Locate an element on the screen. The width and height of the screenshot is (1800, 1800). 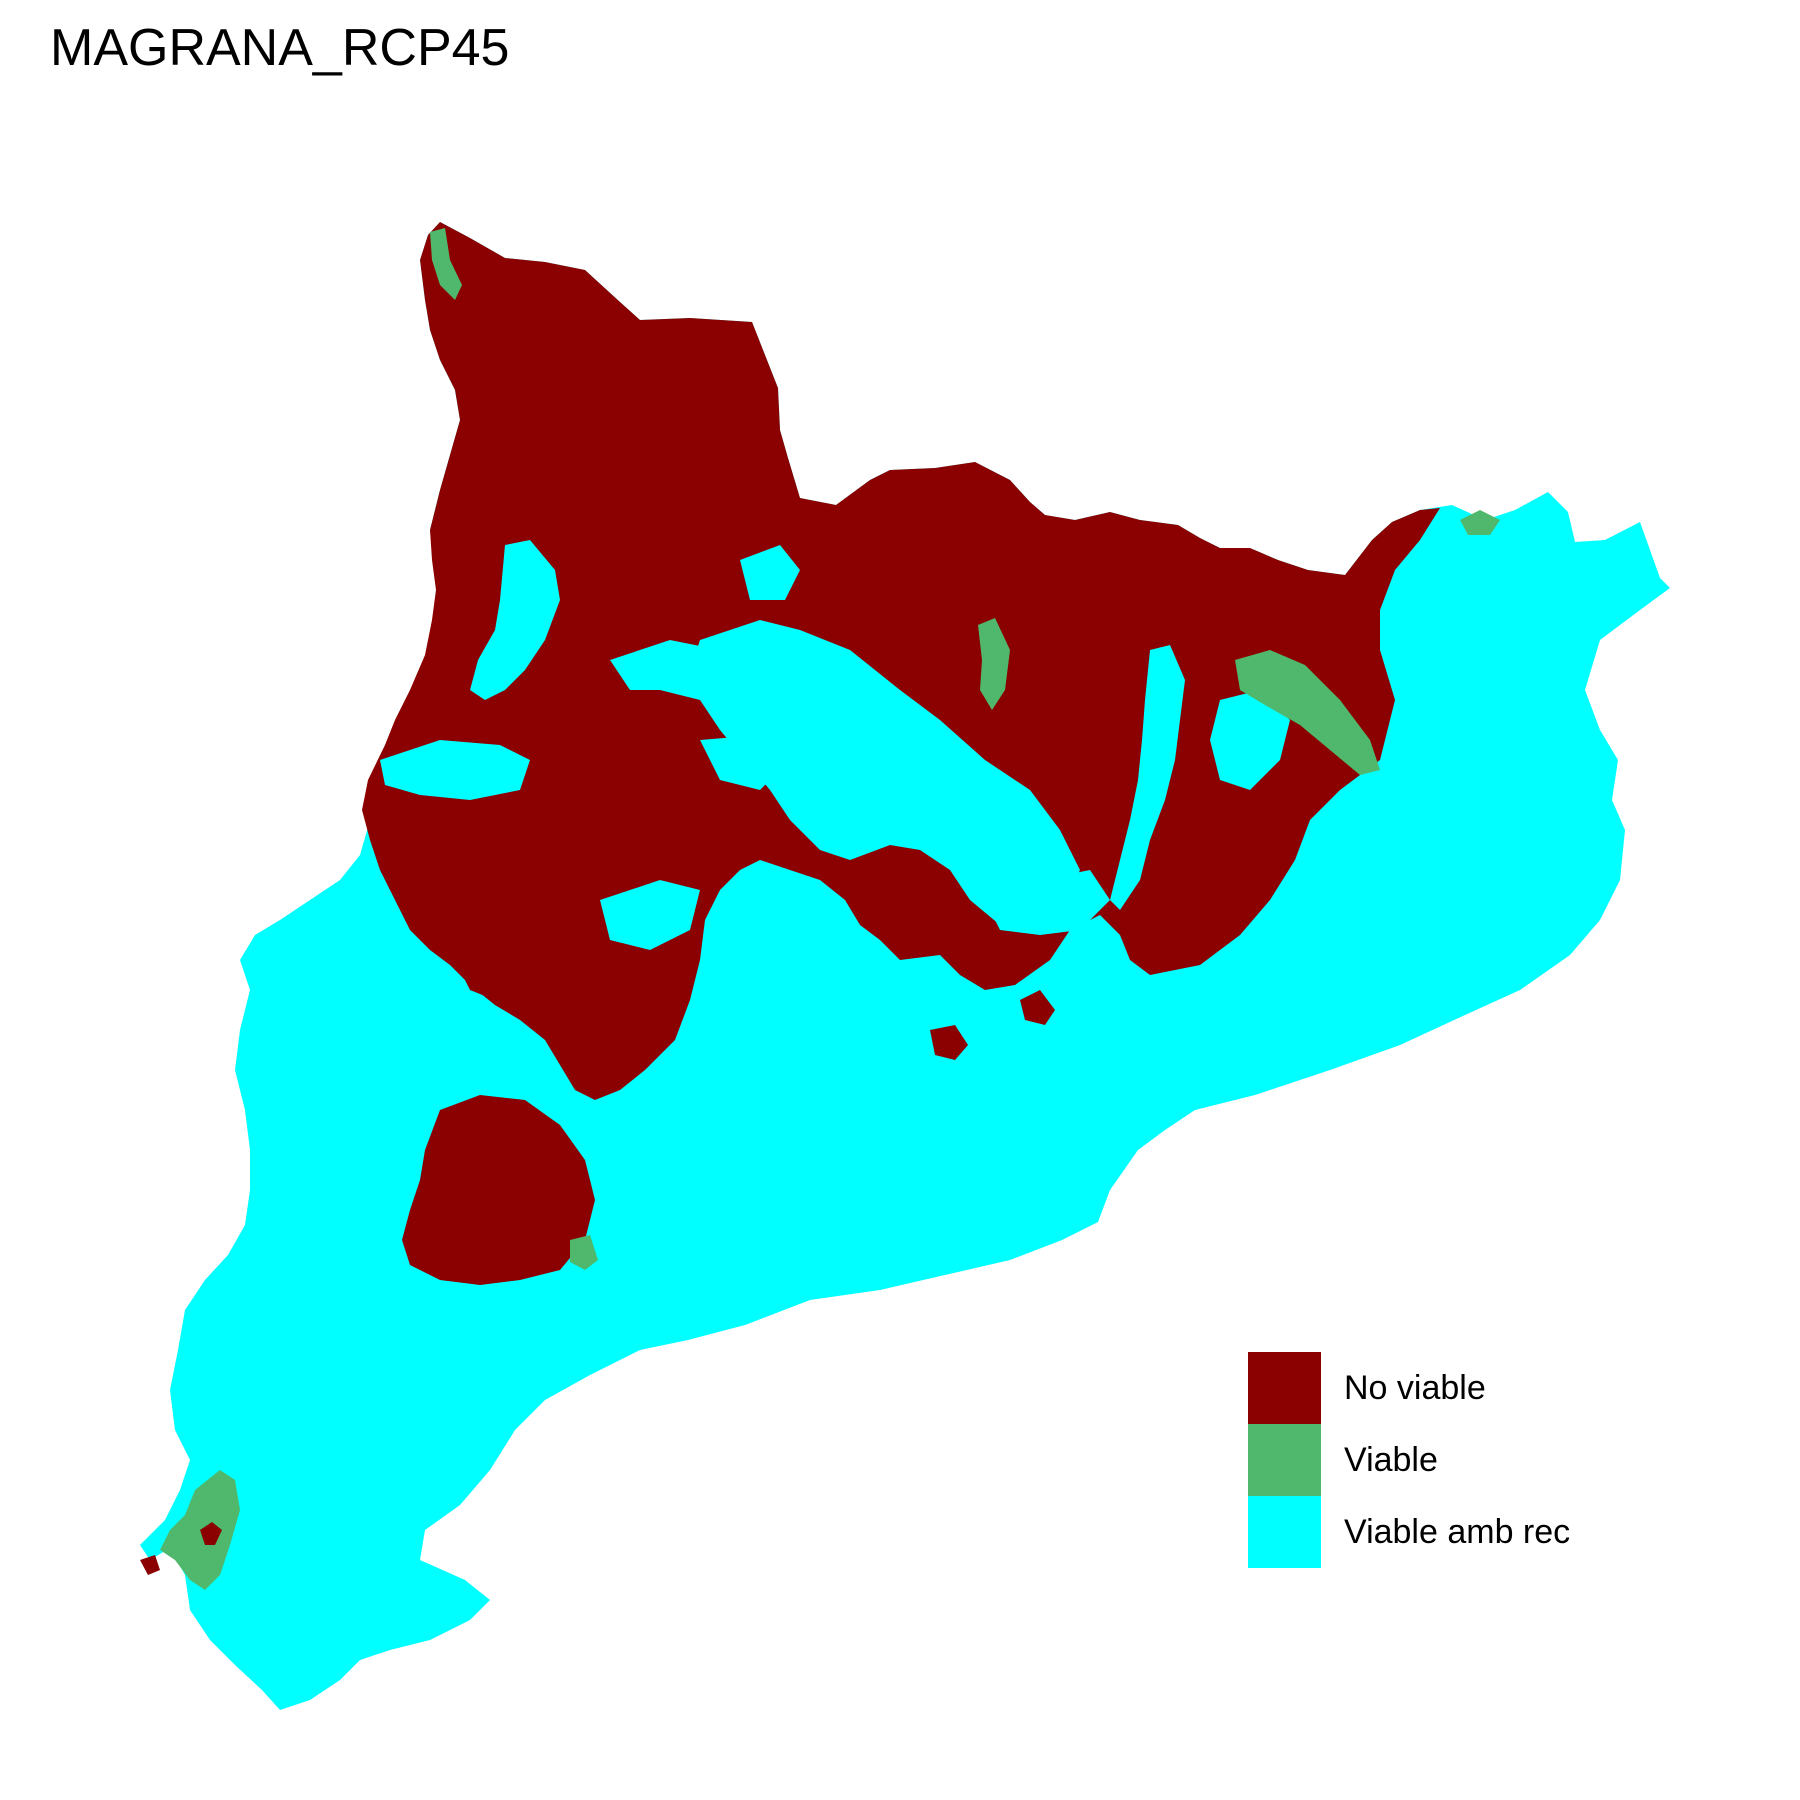
region-no-viable-ebro-delta is located at coordinates (211, 1533).